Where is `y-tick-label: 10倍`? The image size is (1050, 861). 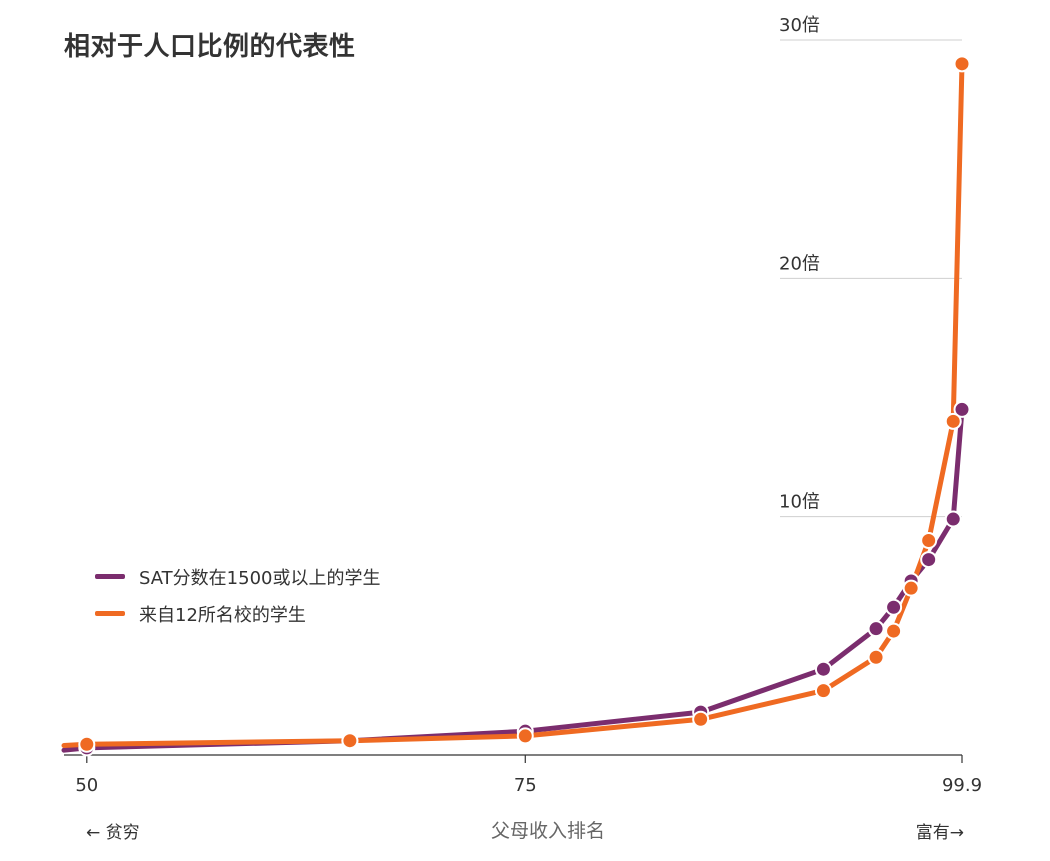
y-tick-label: 10倍 is located at coordinates (799, 502).